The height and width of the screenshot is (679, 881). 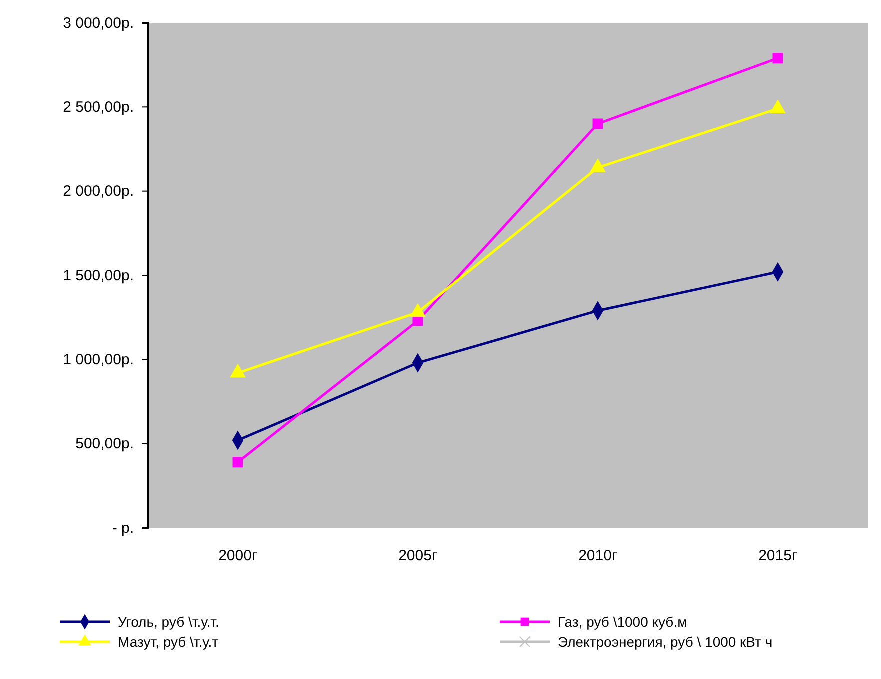 I want to click on y-tick-label: 500,00р., so click(x=105, y=444).